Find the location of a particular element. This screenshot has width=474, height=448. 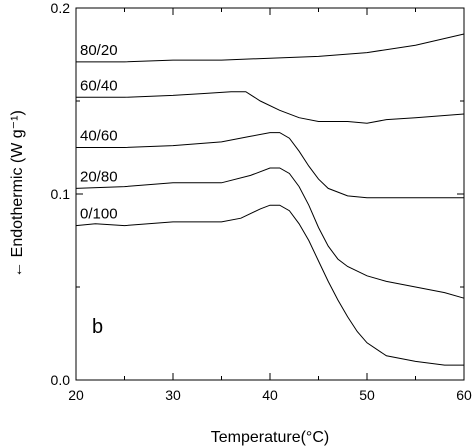

series-labels: 80/20 60/40 40/60 20/80 0/100 is located at coordinates (99, 132).